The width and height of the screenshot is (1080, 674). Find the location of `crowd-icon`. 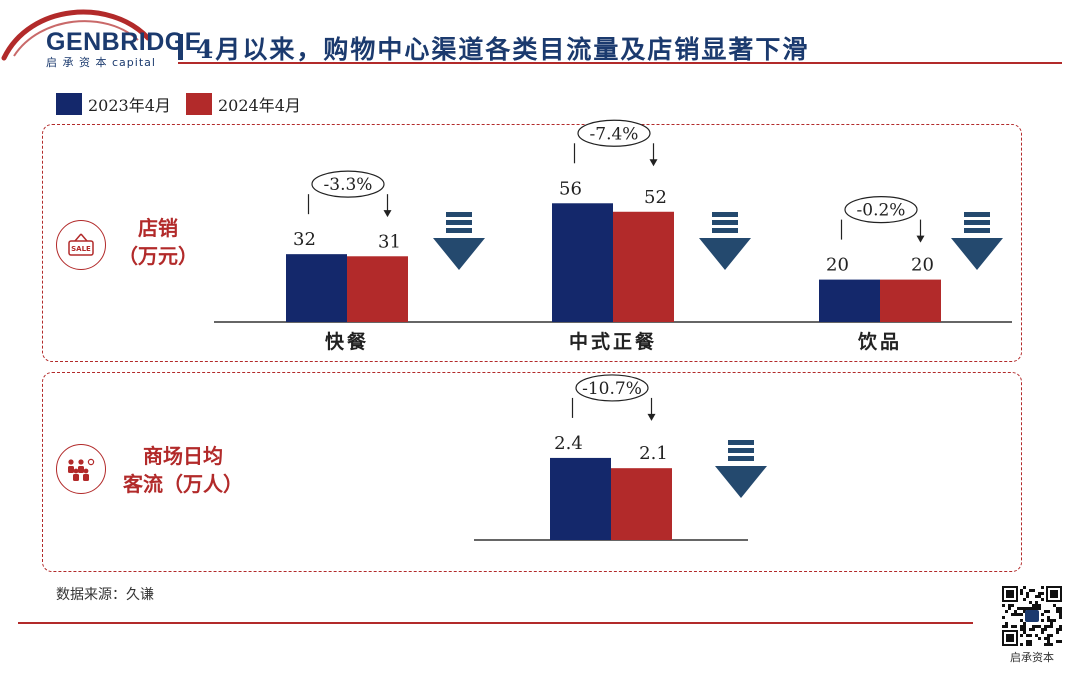

crowd-icon is located at coordinates (81, 469).